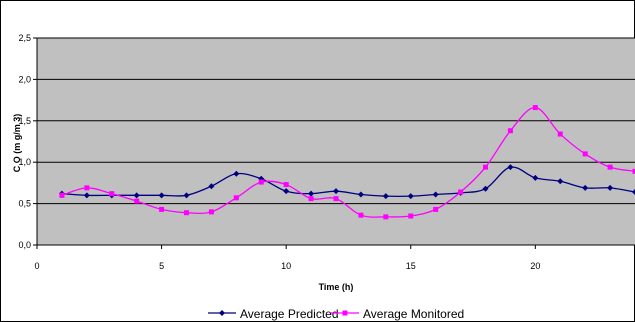  I want to click on x-tick-label: 15, so click(411, 266).